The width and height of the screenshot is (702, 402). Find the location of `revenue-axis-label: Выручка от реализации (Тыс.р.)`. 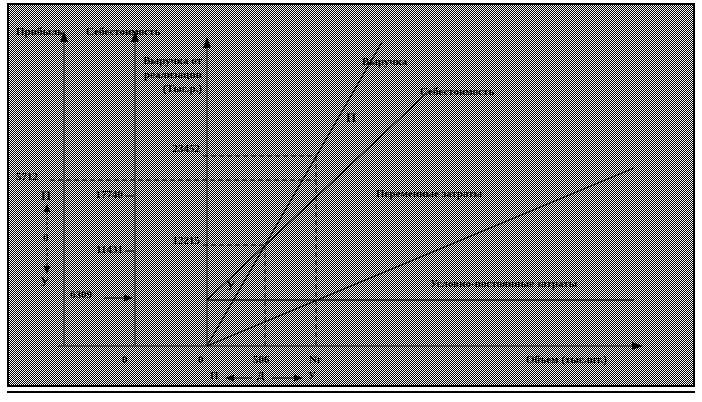

revenue-axis-label: Выручка от реализации (Тыс.р.) is located at coordinates (168, 75).